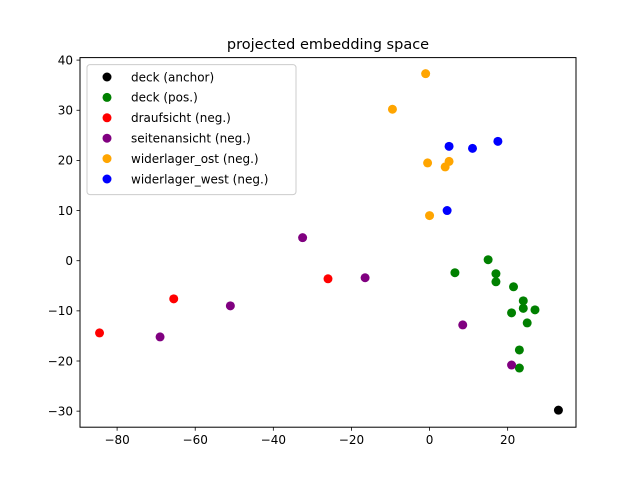  I want to click on x-axis: −80 −60 −40 −20 0 20, so click(309, 437).